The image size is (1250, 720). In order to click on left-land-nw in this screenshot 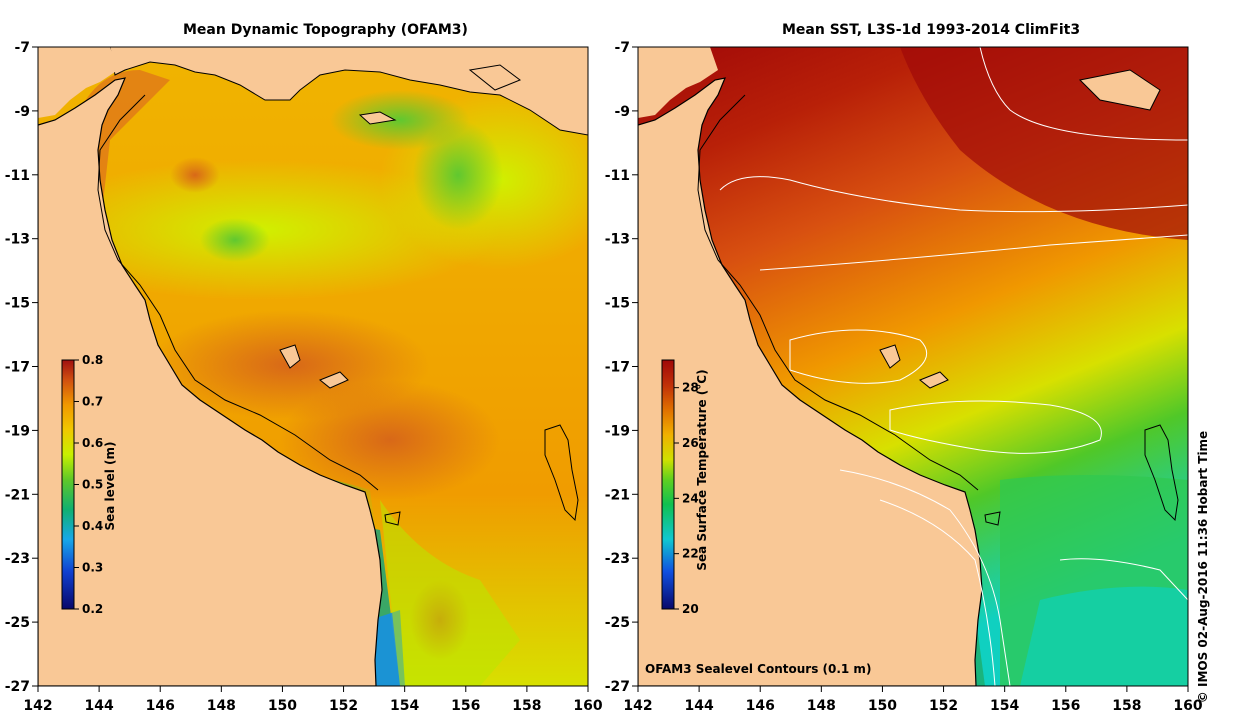, I will do `click(78, 82)`.